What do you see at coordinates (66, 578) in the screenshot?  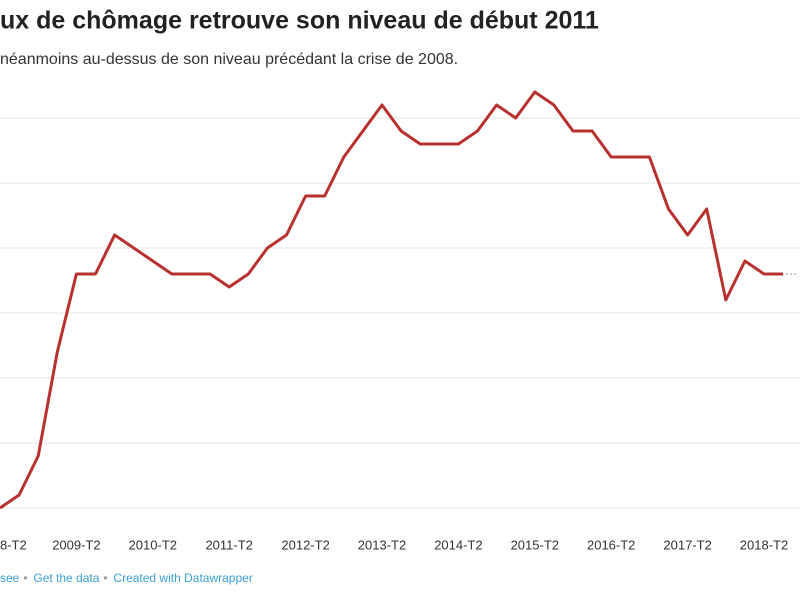 I see `footer-link: Get the data` at bounding box center [66, 578].